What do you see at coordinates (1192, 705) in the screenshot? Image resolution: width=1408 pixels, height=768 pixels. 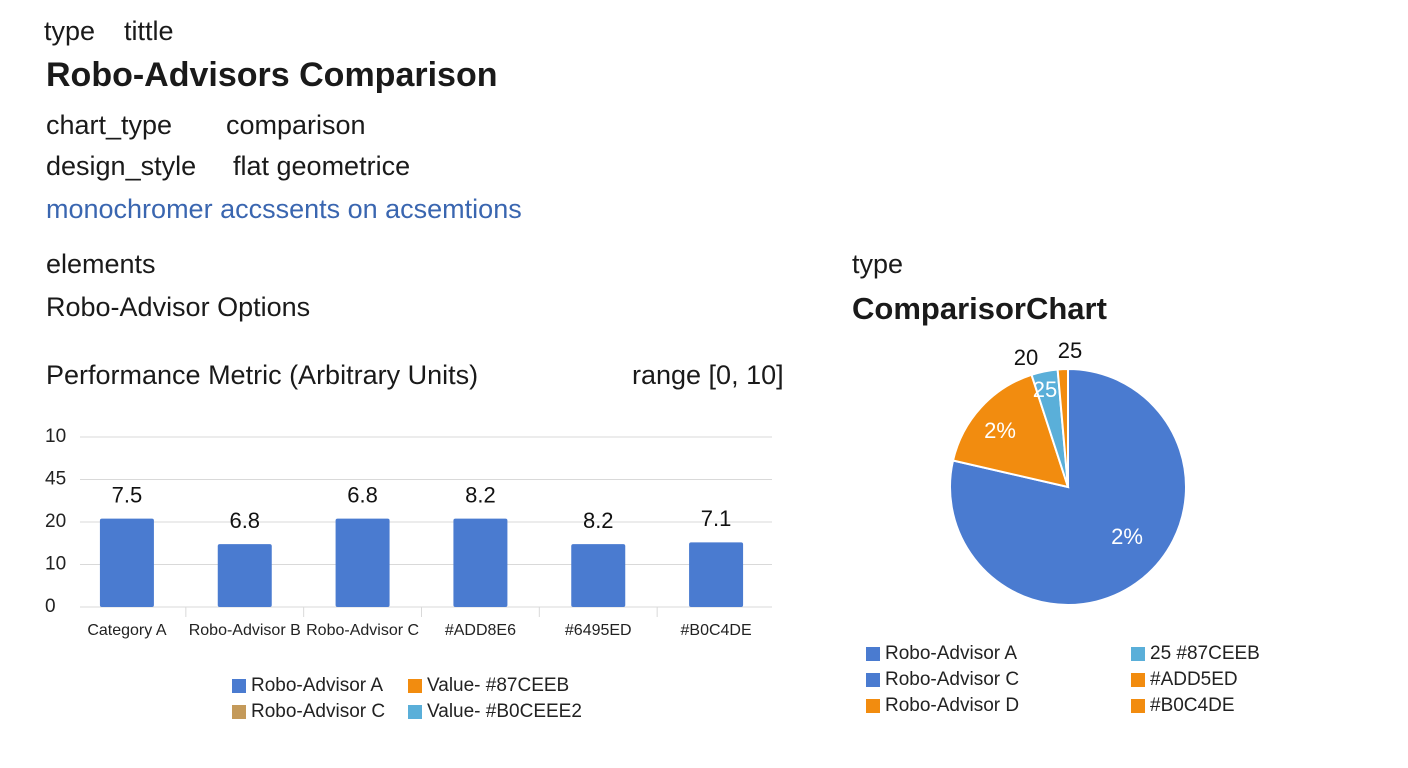 I see `legend-label: #B0C4DE` at bounding box center [1192, 705].